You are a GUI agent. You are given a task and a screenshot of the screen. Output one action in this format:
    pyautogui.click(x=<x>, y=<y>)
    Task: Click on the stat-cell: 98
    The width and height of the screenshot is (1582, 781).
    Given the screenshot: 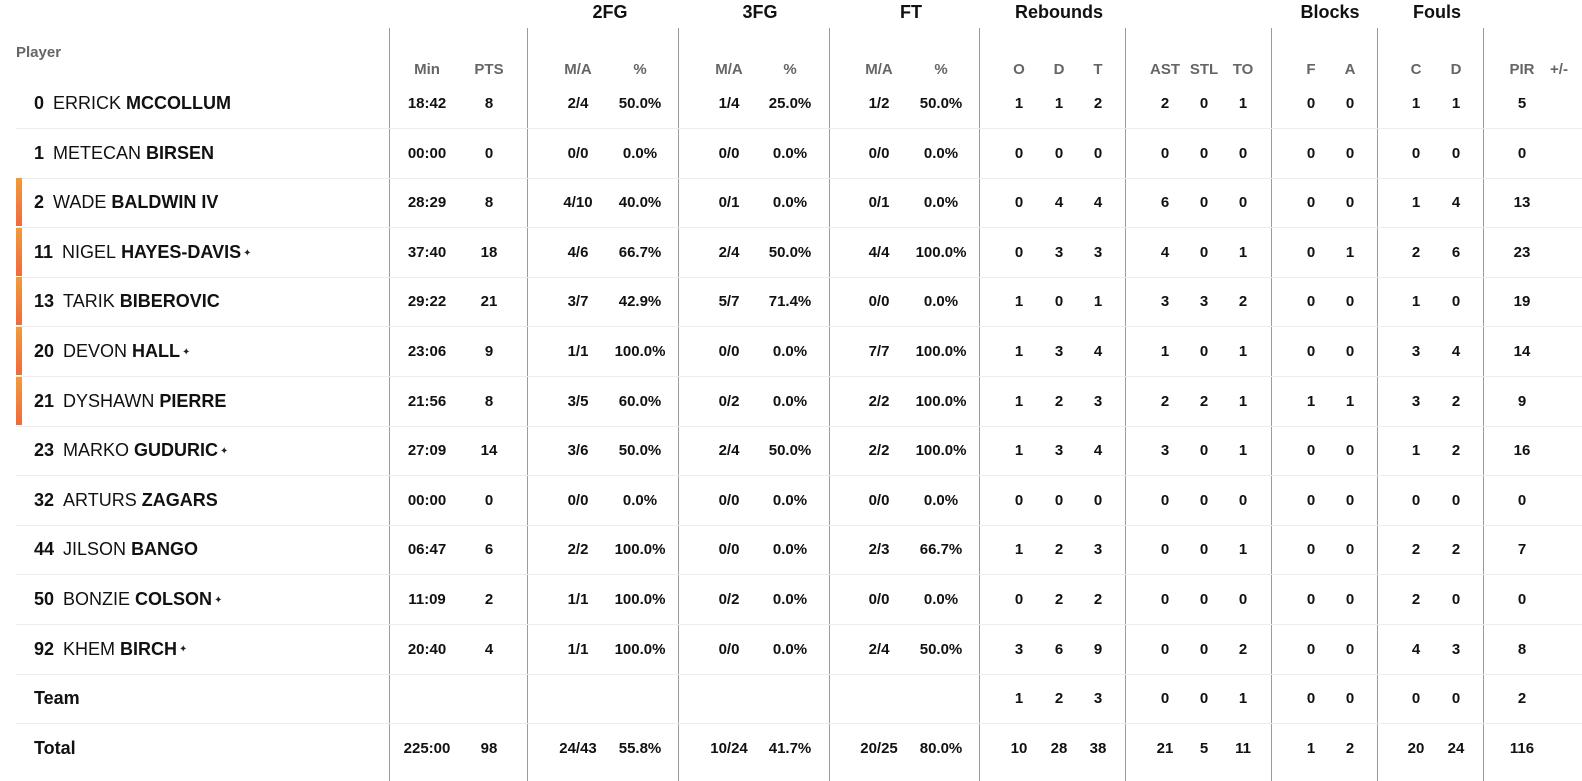 What is the action you would take?
    pyautogui.click(x=489, y=748)
    